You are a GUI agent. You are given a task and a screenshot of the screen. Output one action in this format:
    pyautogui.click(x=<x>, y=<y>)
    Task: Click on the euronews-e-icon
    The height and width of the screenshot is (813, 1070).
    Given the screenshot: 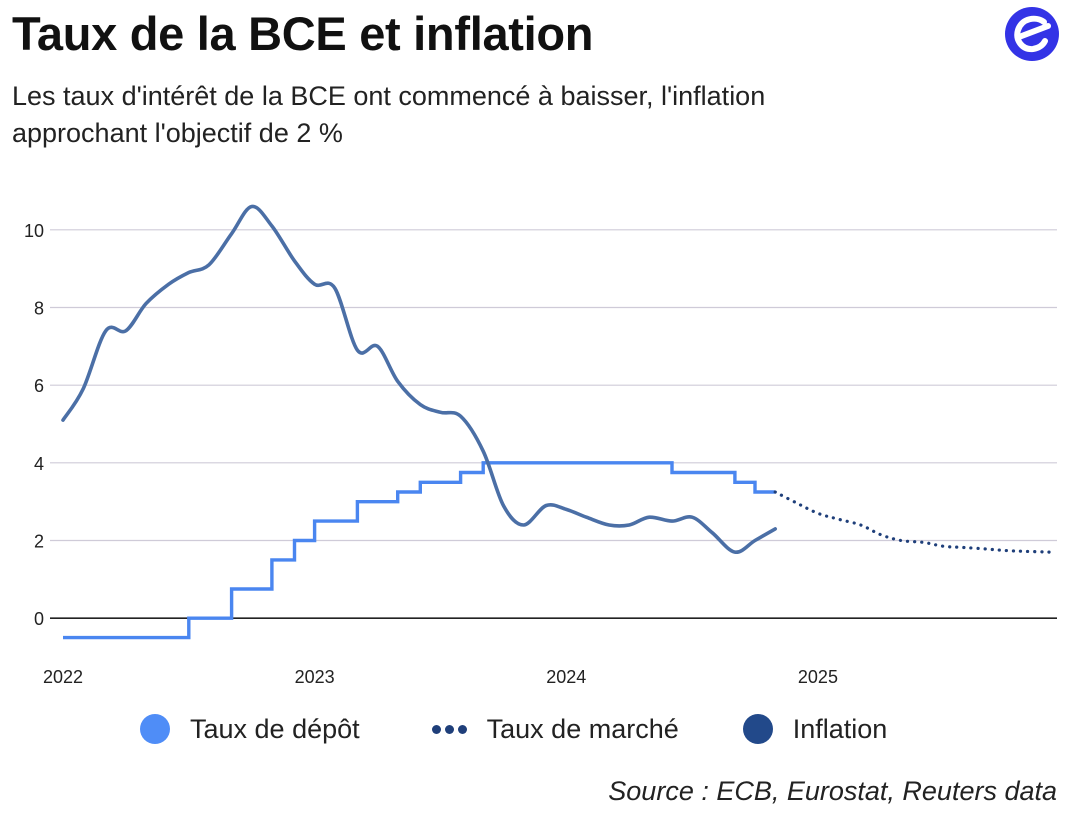 What is the action you would take?
    pyautogui.click(x=1032, y=34)
    